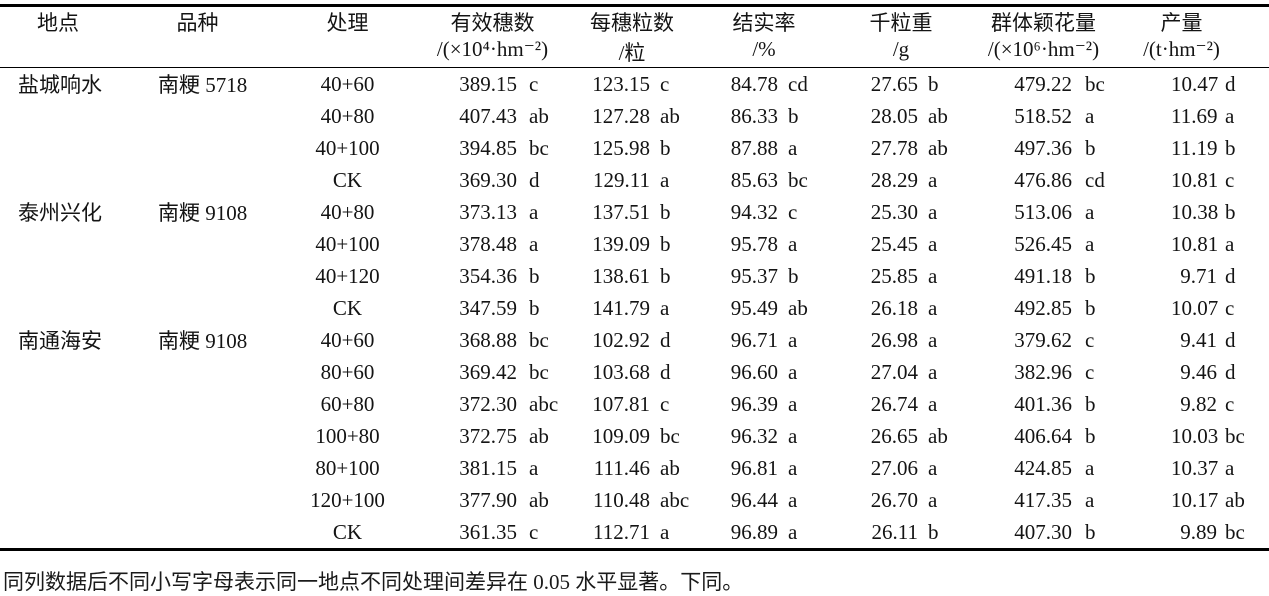 This screenshot has width=1269, height=596. What do you see at coordinates (754, 243) in the screenshot?
I see `value: 95.78` at bounding box center [754, 243].